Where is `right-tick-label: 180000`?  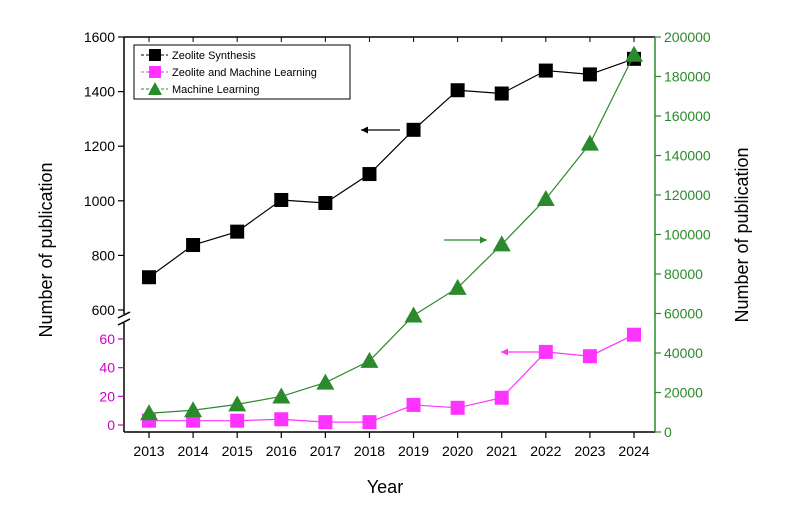
right-tick-label: 180000 is located at coordinates (687, 77).